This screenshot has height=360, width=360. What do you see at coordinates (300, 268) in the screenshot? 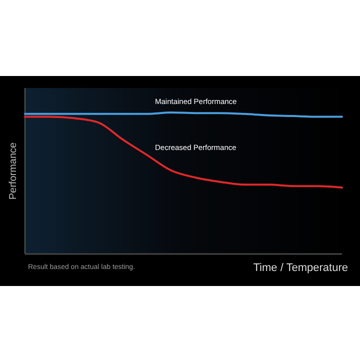
I see `x-axis-title: Time / Temperature` at bounding box center [300, 268].